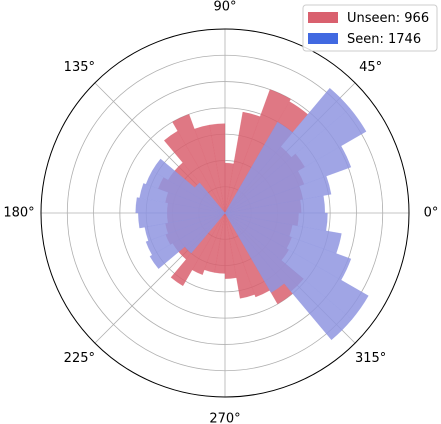 The height and width of the screenshot is (424, 441). What do you see at coordinates (370, 28) in the screenshot?
I see `legend: Unseen: 966 Seen: 1746` at bounding box center [370, 28].